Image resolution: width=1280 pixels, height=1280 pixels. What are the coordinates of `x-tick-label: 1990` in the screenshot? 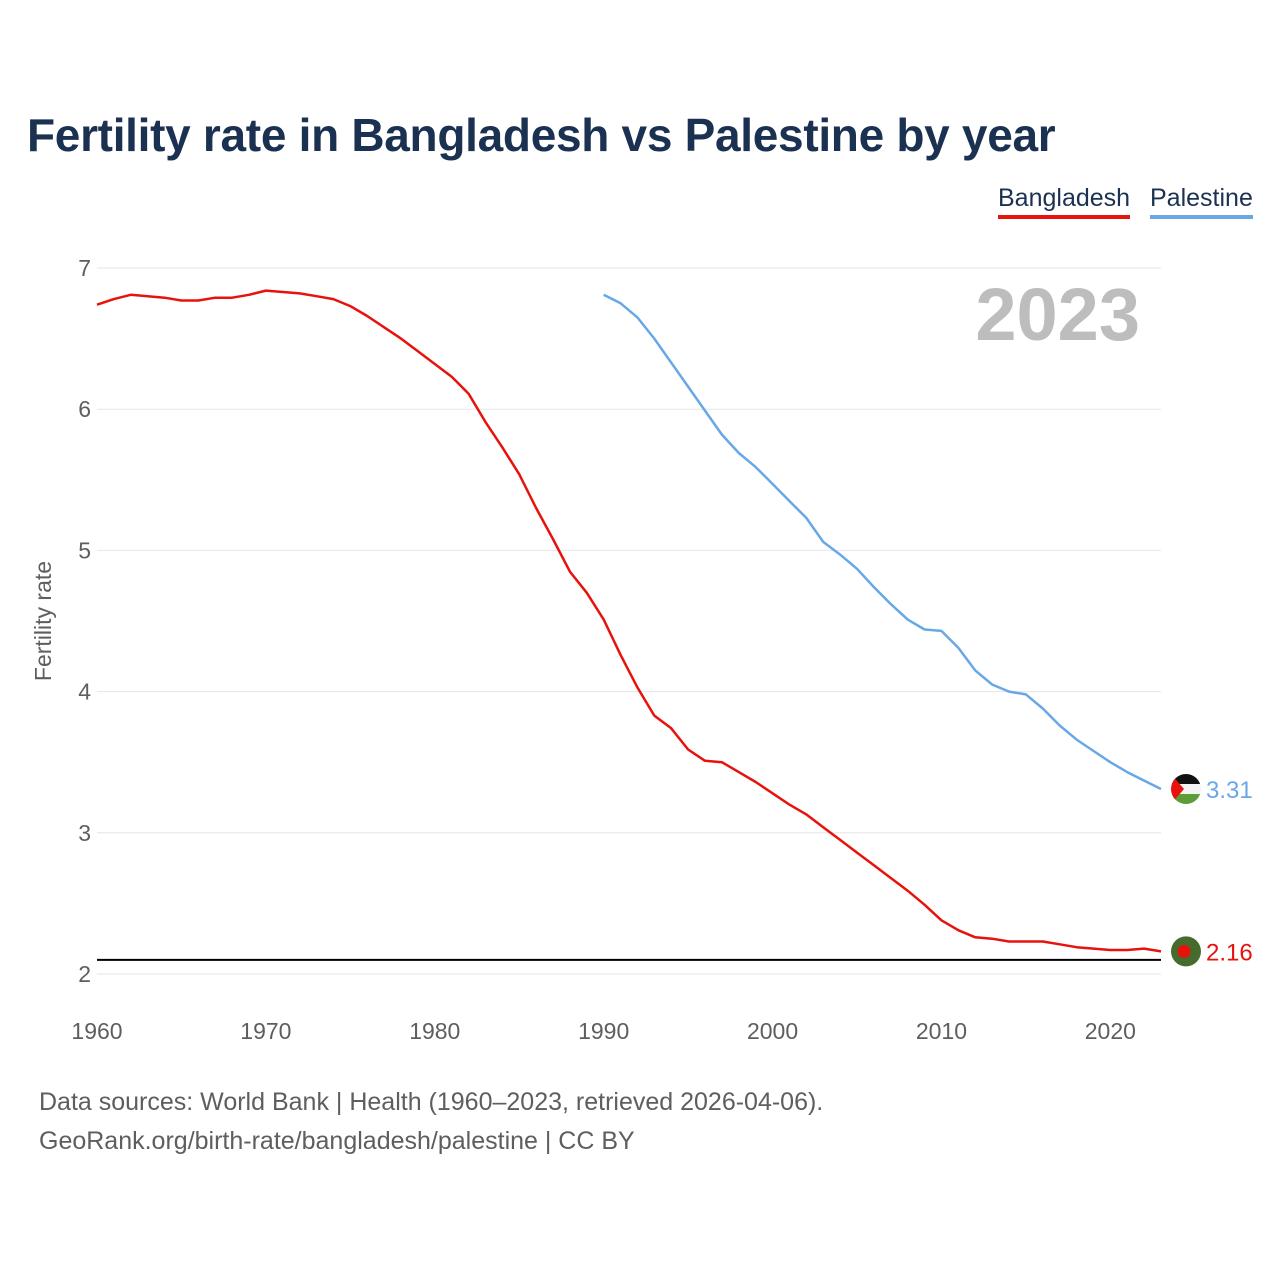 It's located at (603, 1031).